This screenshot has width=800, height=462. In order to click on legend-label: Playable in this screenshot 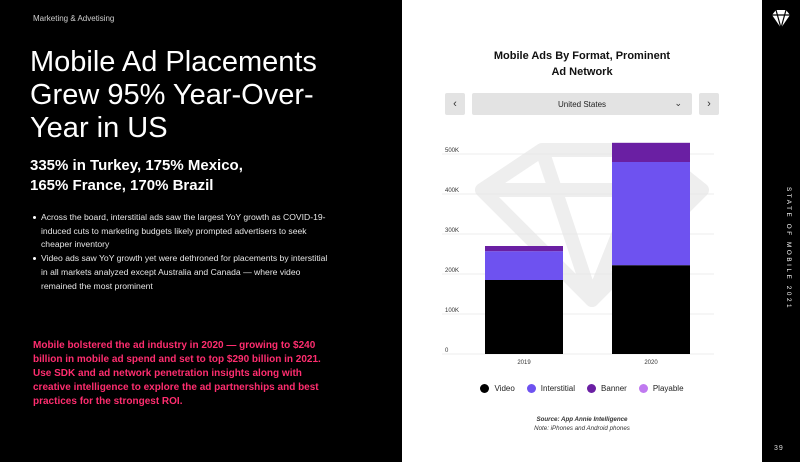, I will do `click(668, 388)`.